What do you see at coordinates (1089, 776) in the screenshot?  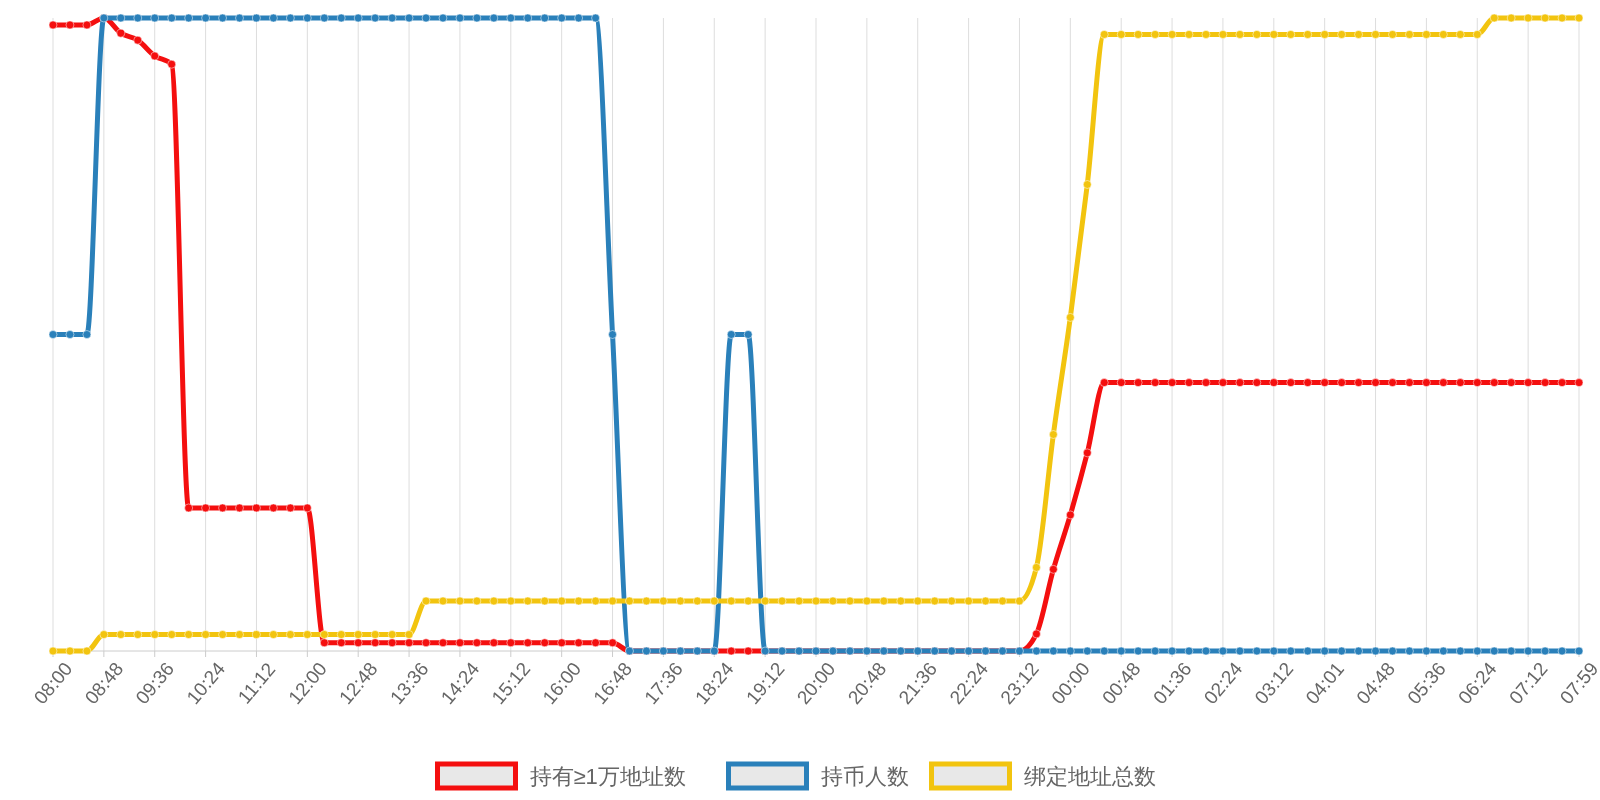 I see `legend-label: 绑定地址总数` at bounding box center [1089, 776].